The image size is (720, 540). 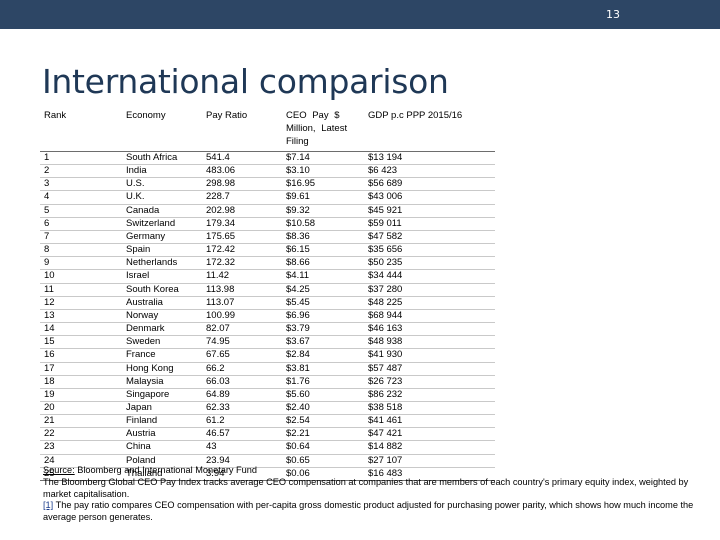 What do you see at coordinates (215, 368) in the screenshot?
I see `cell-pay-ratio: 66.2` at bounding box center [215, 368].